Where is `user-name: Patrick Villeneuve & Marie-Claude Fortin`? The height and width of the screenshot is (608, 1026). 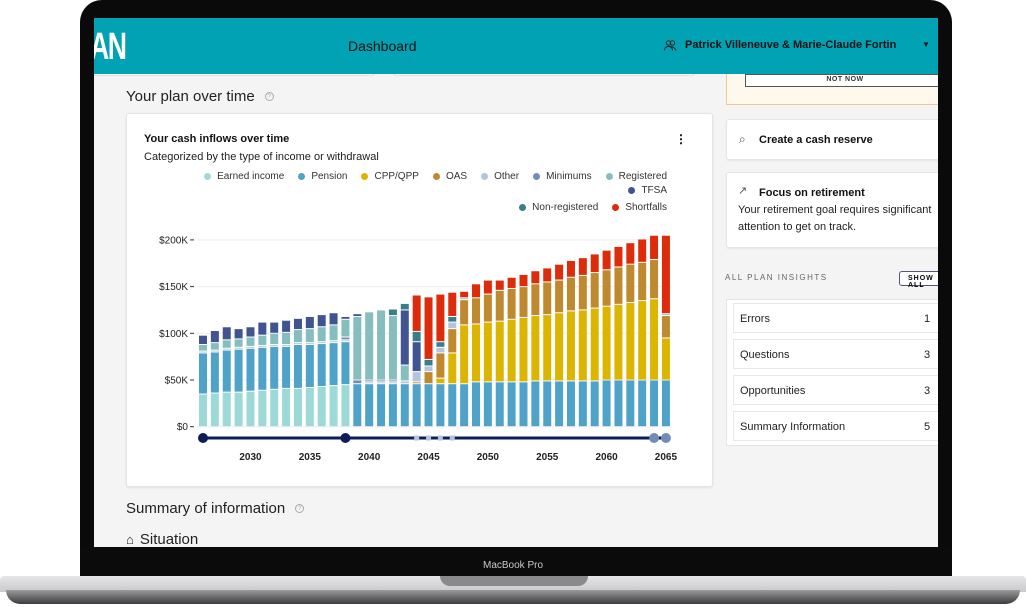
user-name: Patrick Villeneuve & Marie-Claude Fortin is located at coordinates (791, 45).